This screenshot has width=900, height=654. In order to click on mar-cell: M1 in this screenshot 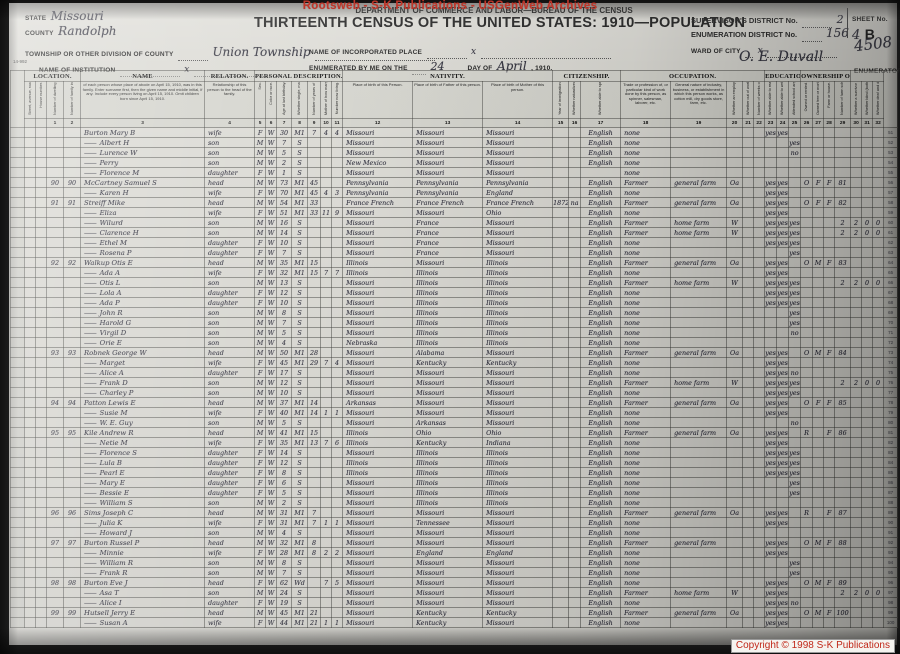, I will do `click(300, 182)`.